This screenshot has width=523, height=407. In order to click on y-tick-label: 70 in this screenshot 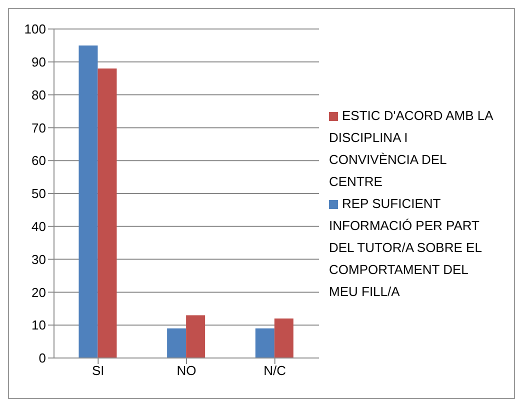, I will do `click(39, 128)`.